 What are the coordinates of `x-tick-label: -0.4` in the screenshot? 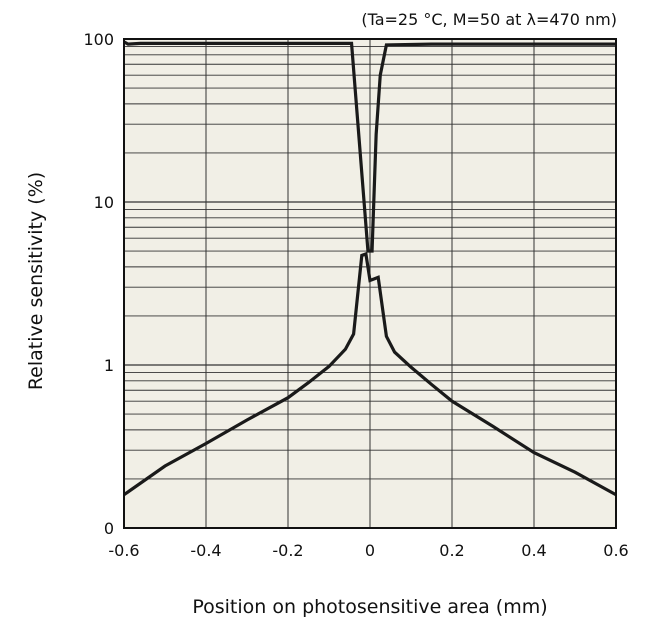 It's located at (205, 550).